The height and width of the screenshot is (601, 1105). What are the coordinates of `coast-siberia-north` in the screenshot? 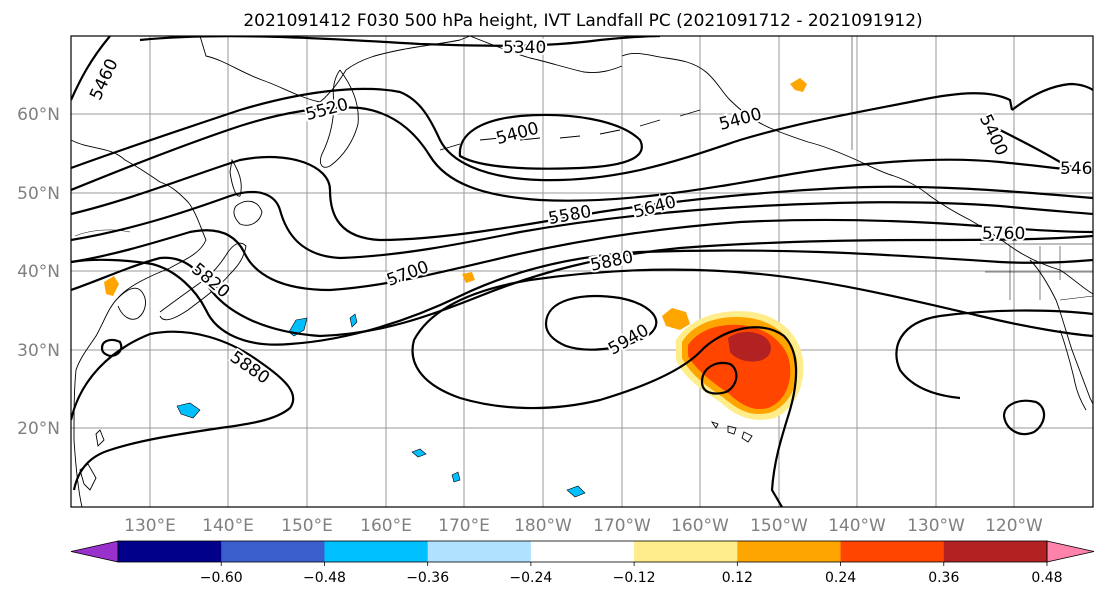 It's located at (335, 69).